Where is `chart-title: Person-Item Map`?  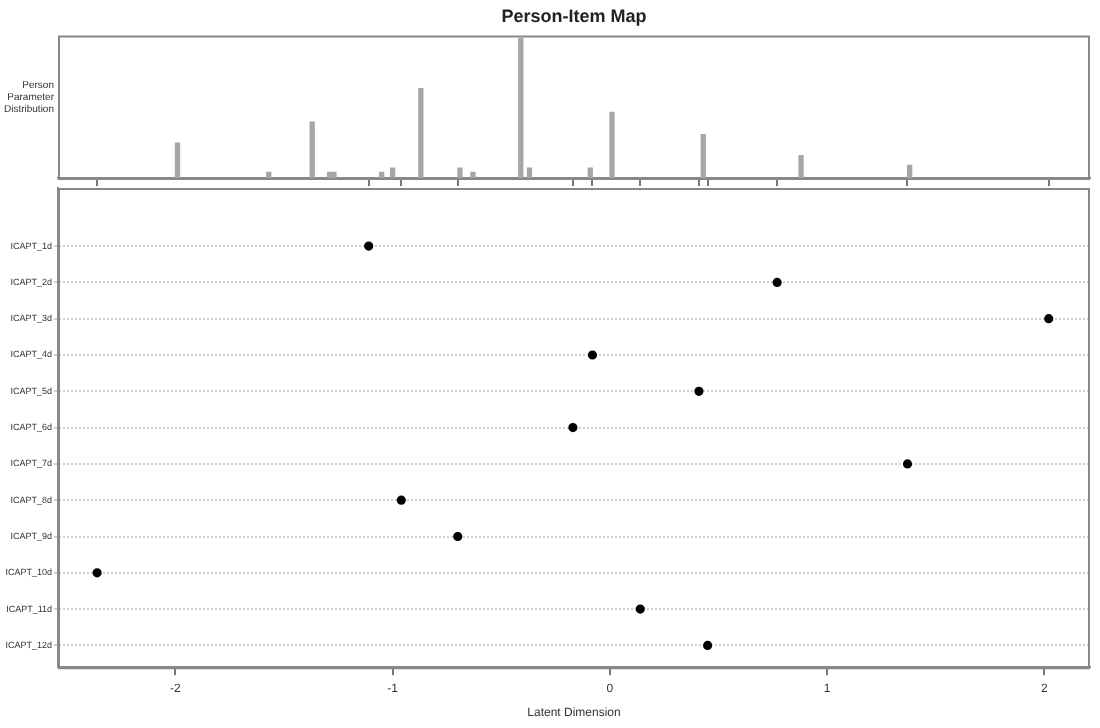 chart-title: Person-Item Map is located at coordinates (574, 15).